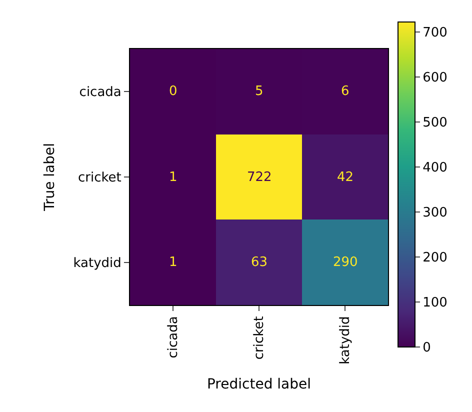 Image resolution: width=472 pixels, height=412 pixels. Describe the element at coordinates (174, 337) in the screenshot. I see `x-tick-label: cicada` at that location.